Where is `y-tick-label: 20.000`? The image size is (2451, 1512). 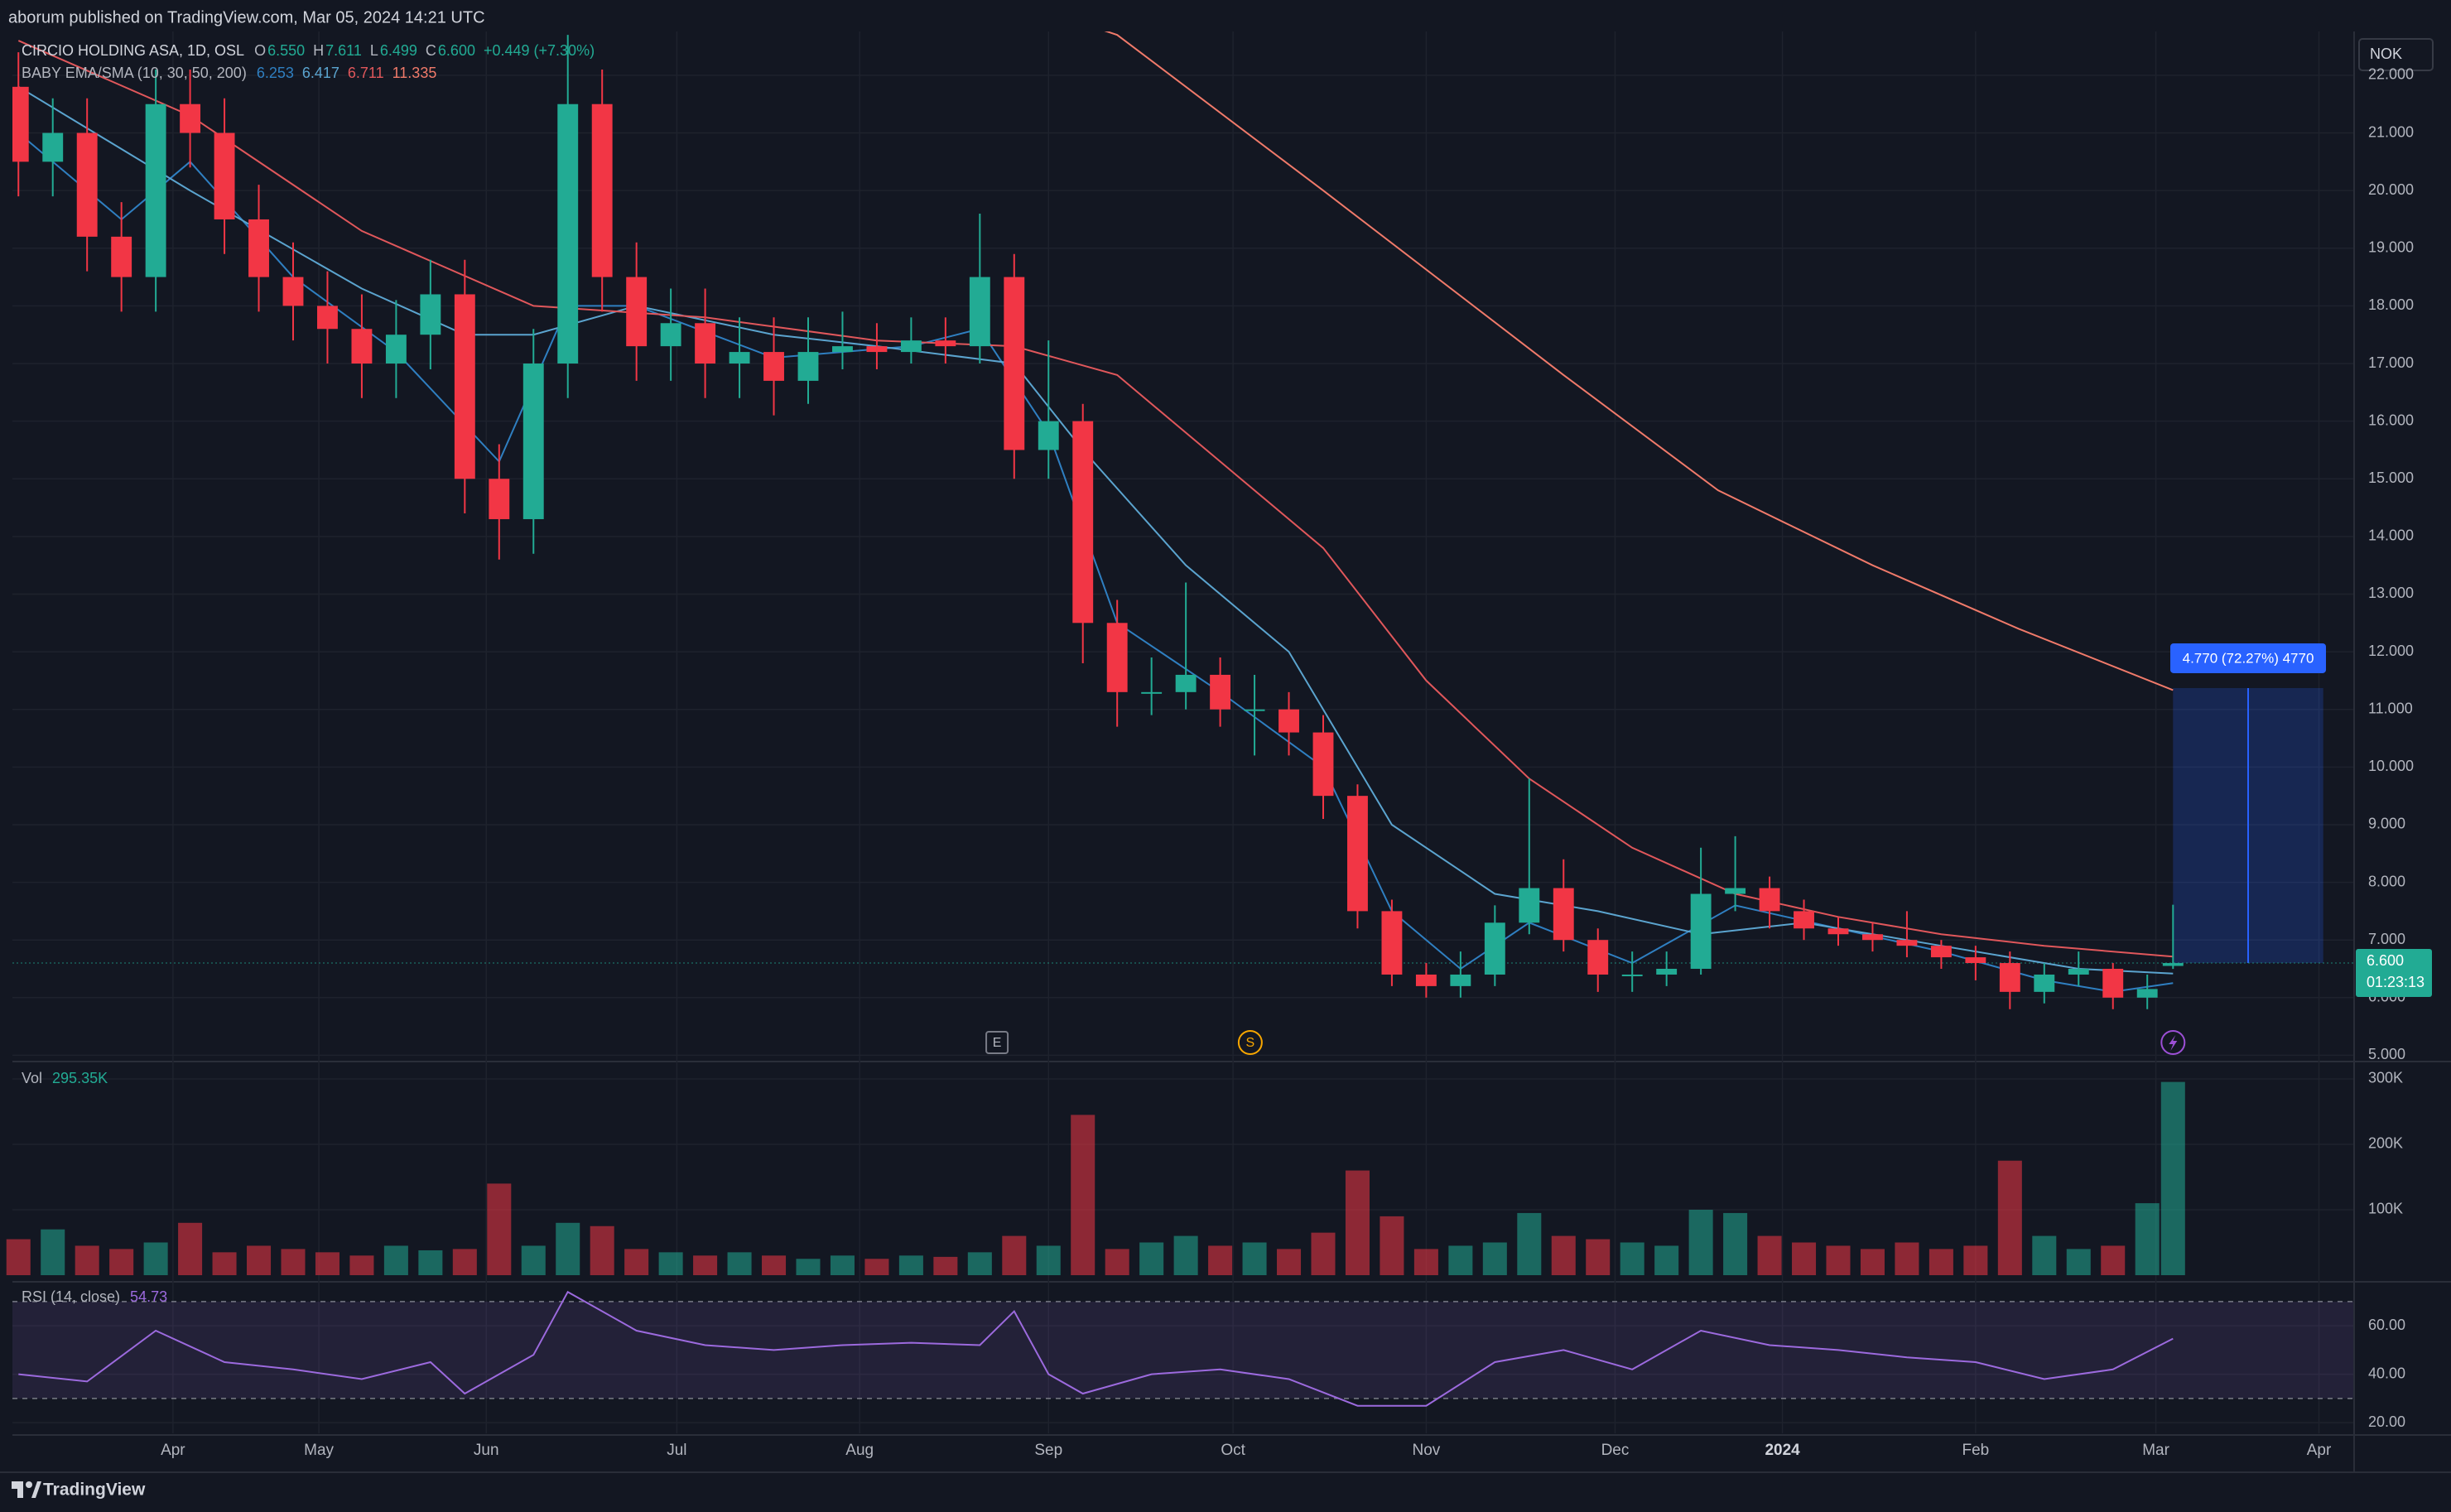 y-tick-label: 20.000 is located at coordinates (2391, 189).